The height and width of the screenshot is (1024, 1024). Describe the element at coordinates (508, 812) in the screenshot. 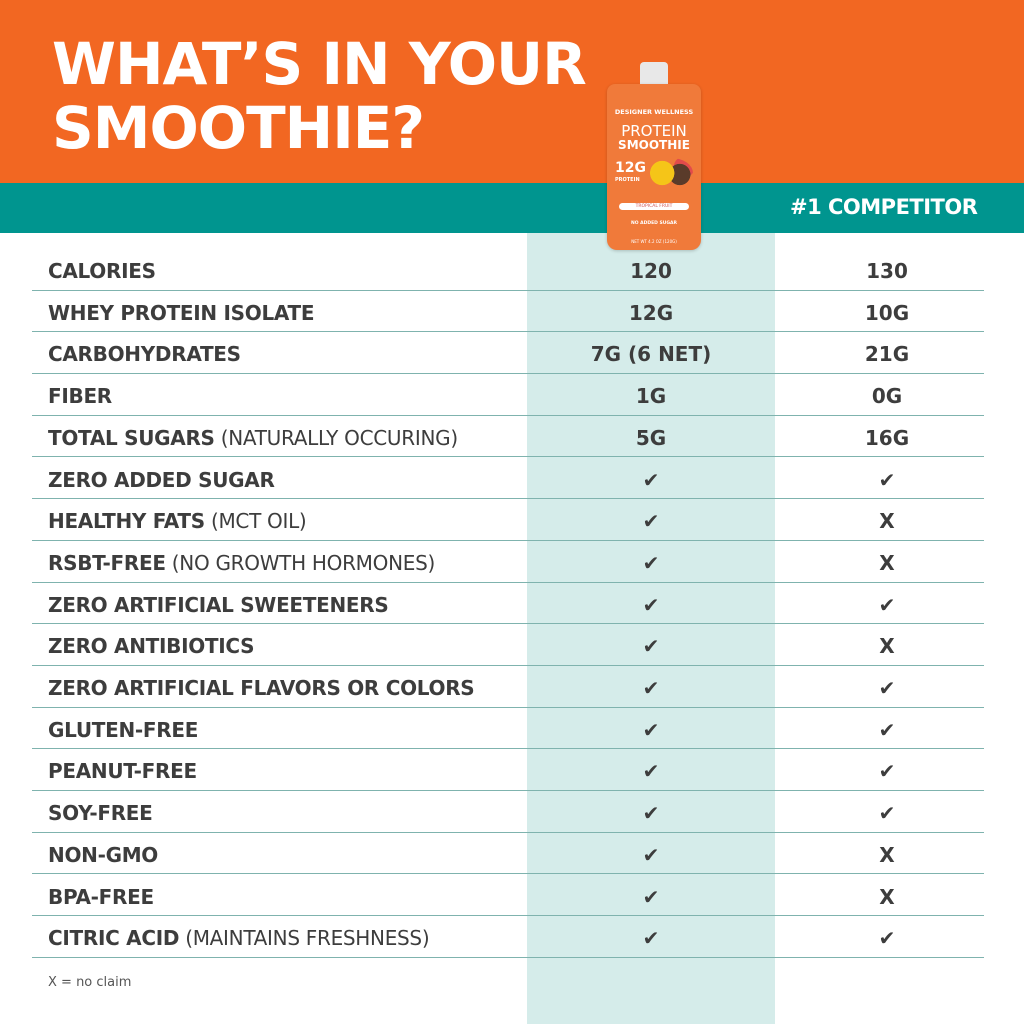

I see `table-row: SOY-FREE ✔ ✔` at that location.